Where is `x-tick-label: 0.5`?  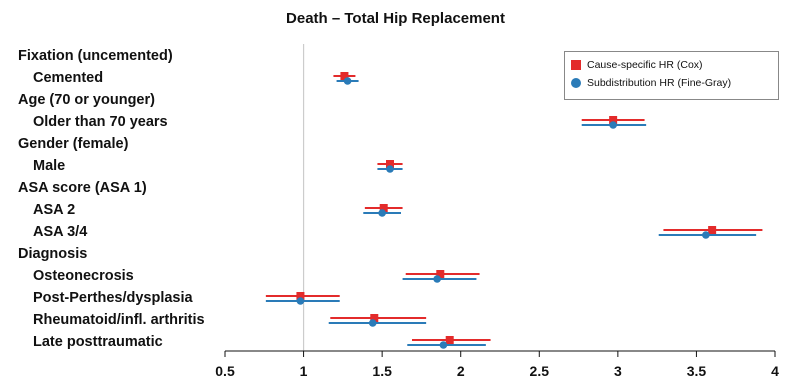
x-tick-label: 0.5 is located at coordinates (225, 371).